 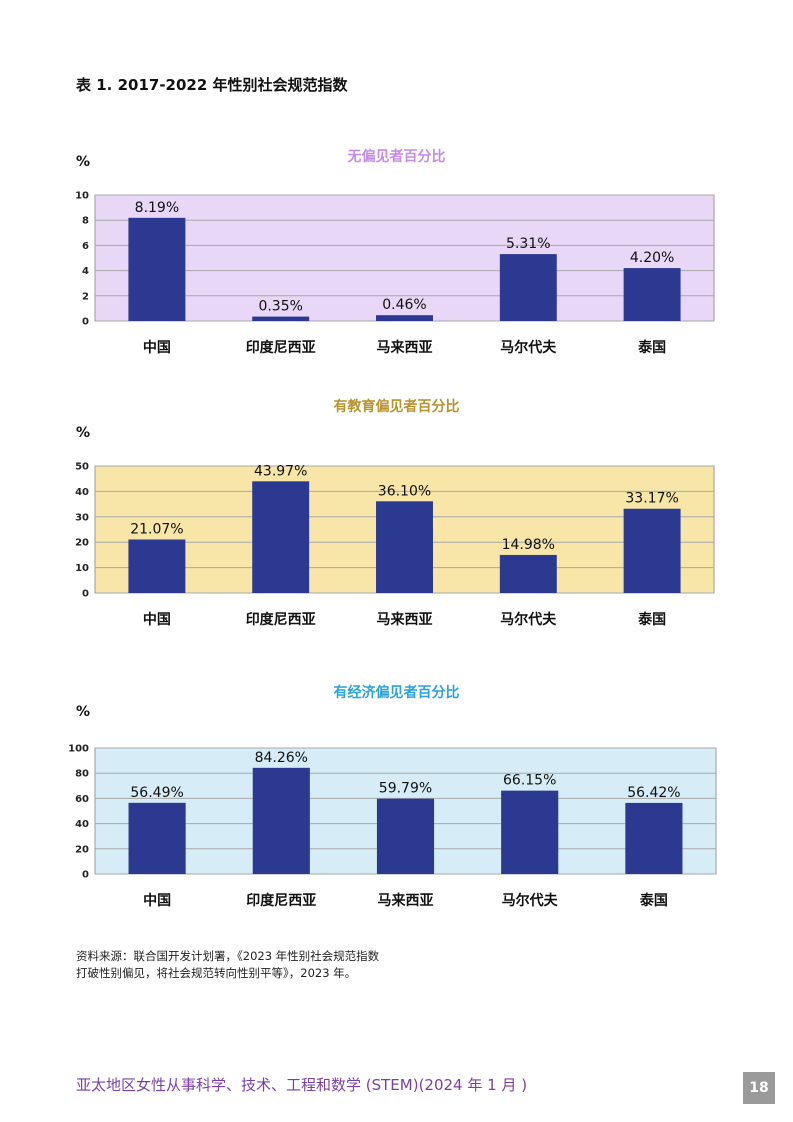 I want to click on chart-title: 无偏见者百分比, so click(x=396, y=157).